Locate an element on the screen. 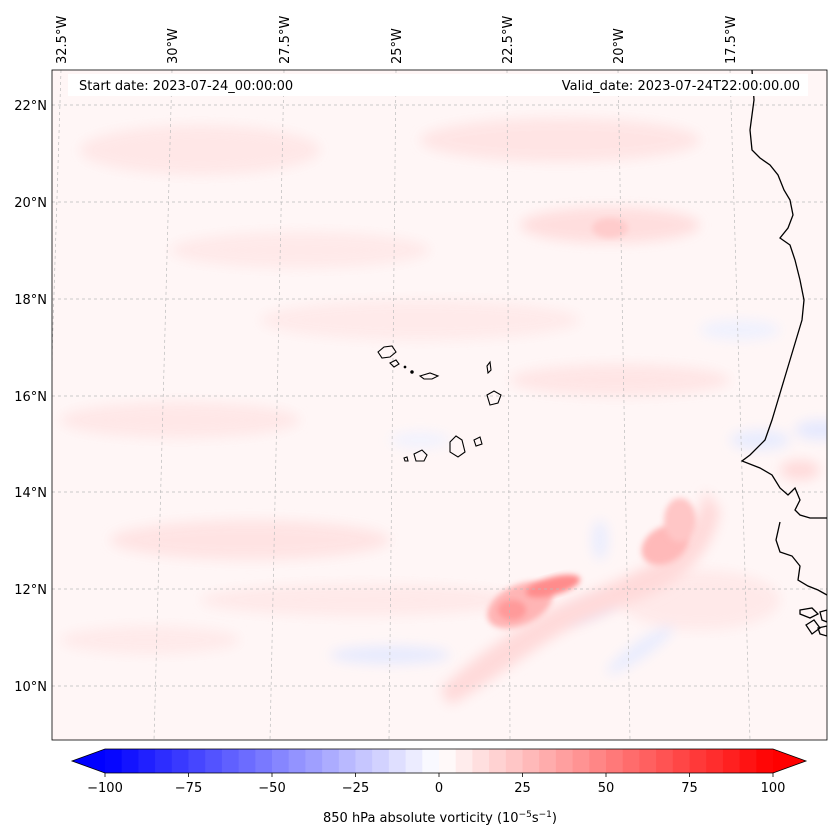 The image size is (837, 839). lat-label-16n: 16°N is located at coordinates (30, 397).